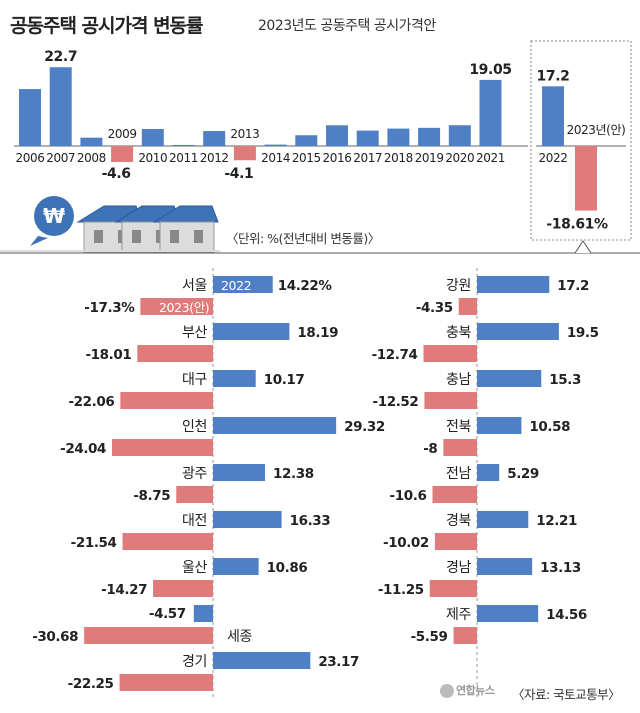 The width and height of the screenshot is (640, 713). What do you see at coordinates (573, 286) in the screenshot?
I see `value-2022-강원: 17.2` at bounding box center [573, 286].